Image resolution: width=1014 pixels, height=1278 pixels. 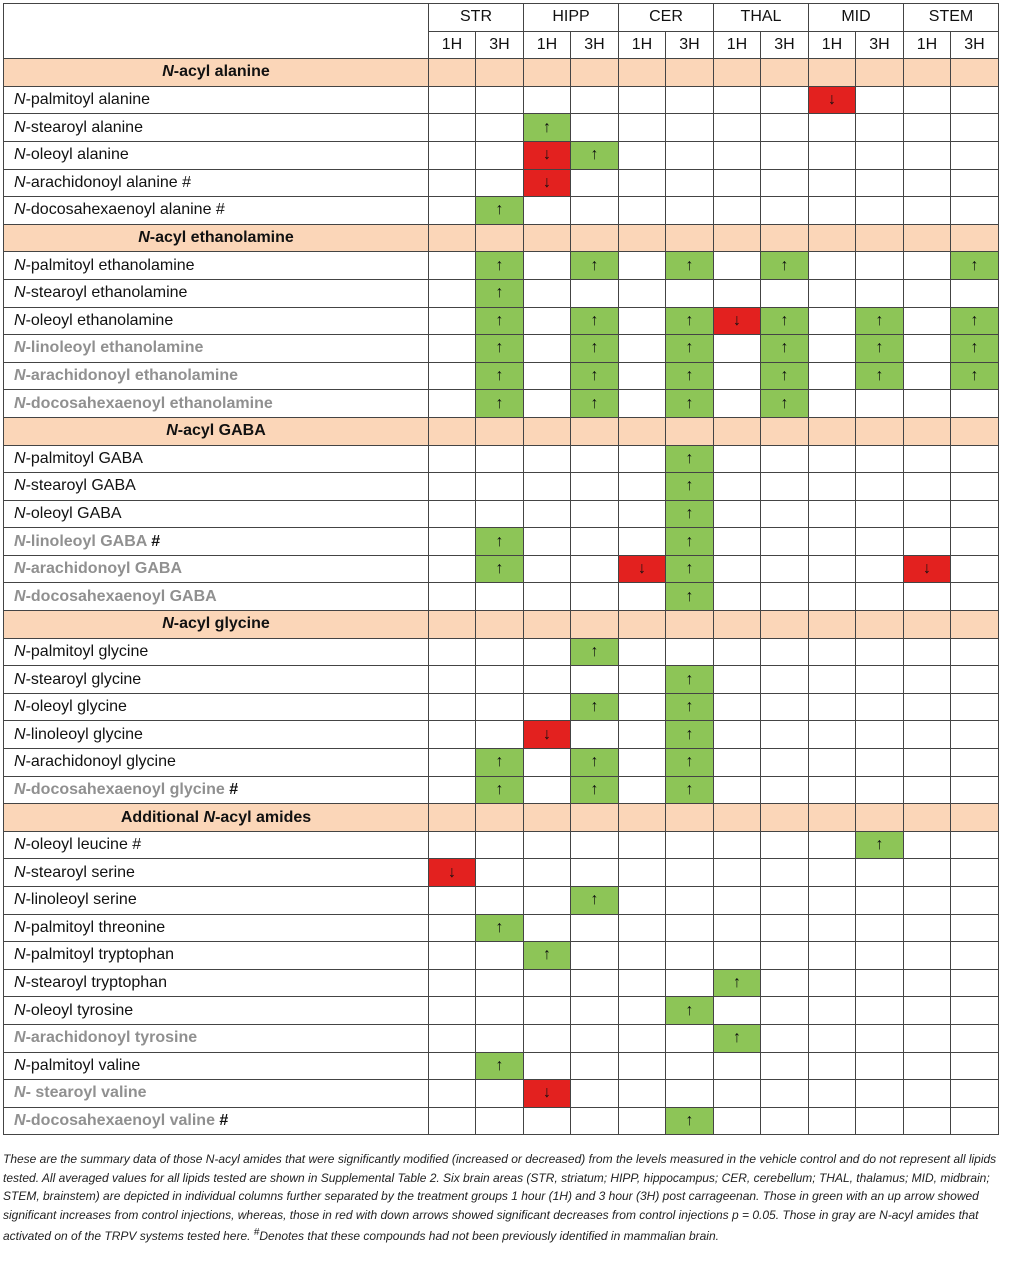 I want to click on group-title: N-acyl glycine, so click(x=216, y=624).